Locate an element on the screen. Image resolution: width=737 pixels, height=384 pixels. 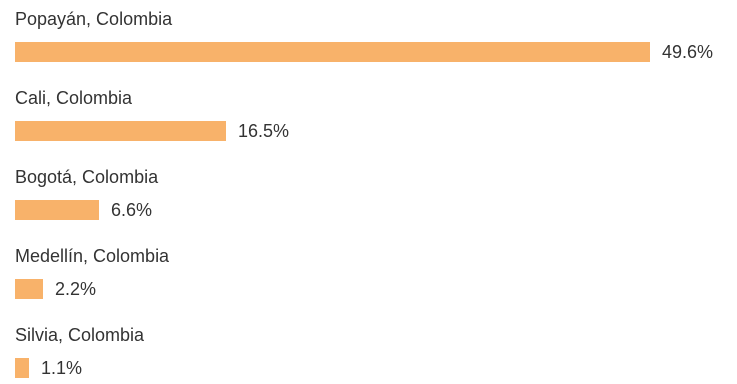
value-label: 1.1% is located at coordinates (62, 368).